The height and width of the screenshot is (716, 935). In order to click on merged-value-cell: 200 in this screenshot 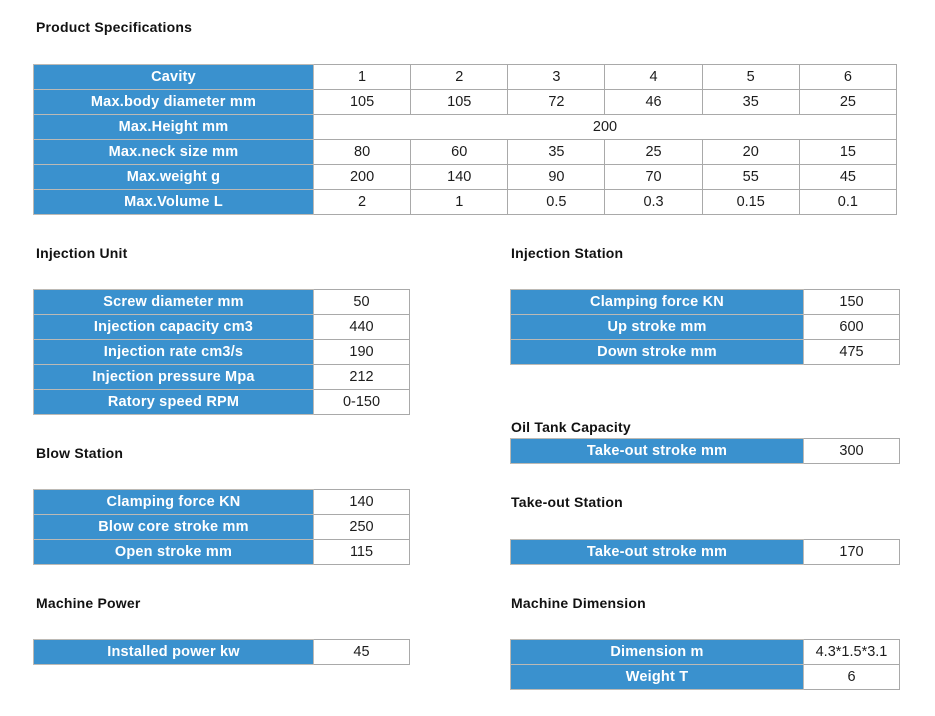, I will do `click(605, 127)`.